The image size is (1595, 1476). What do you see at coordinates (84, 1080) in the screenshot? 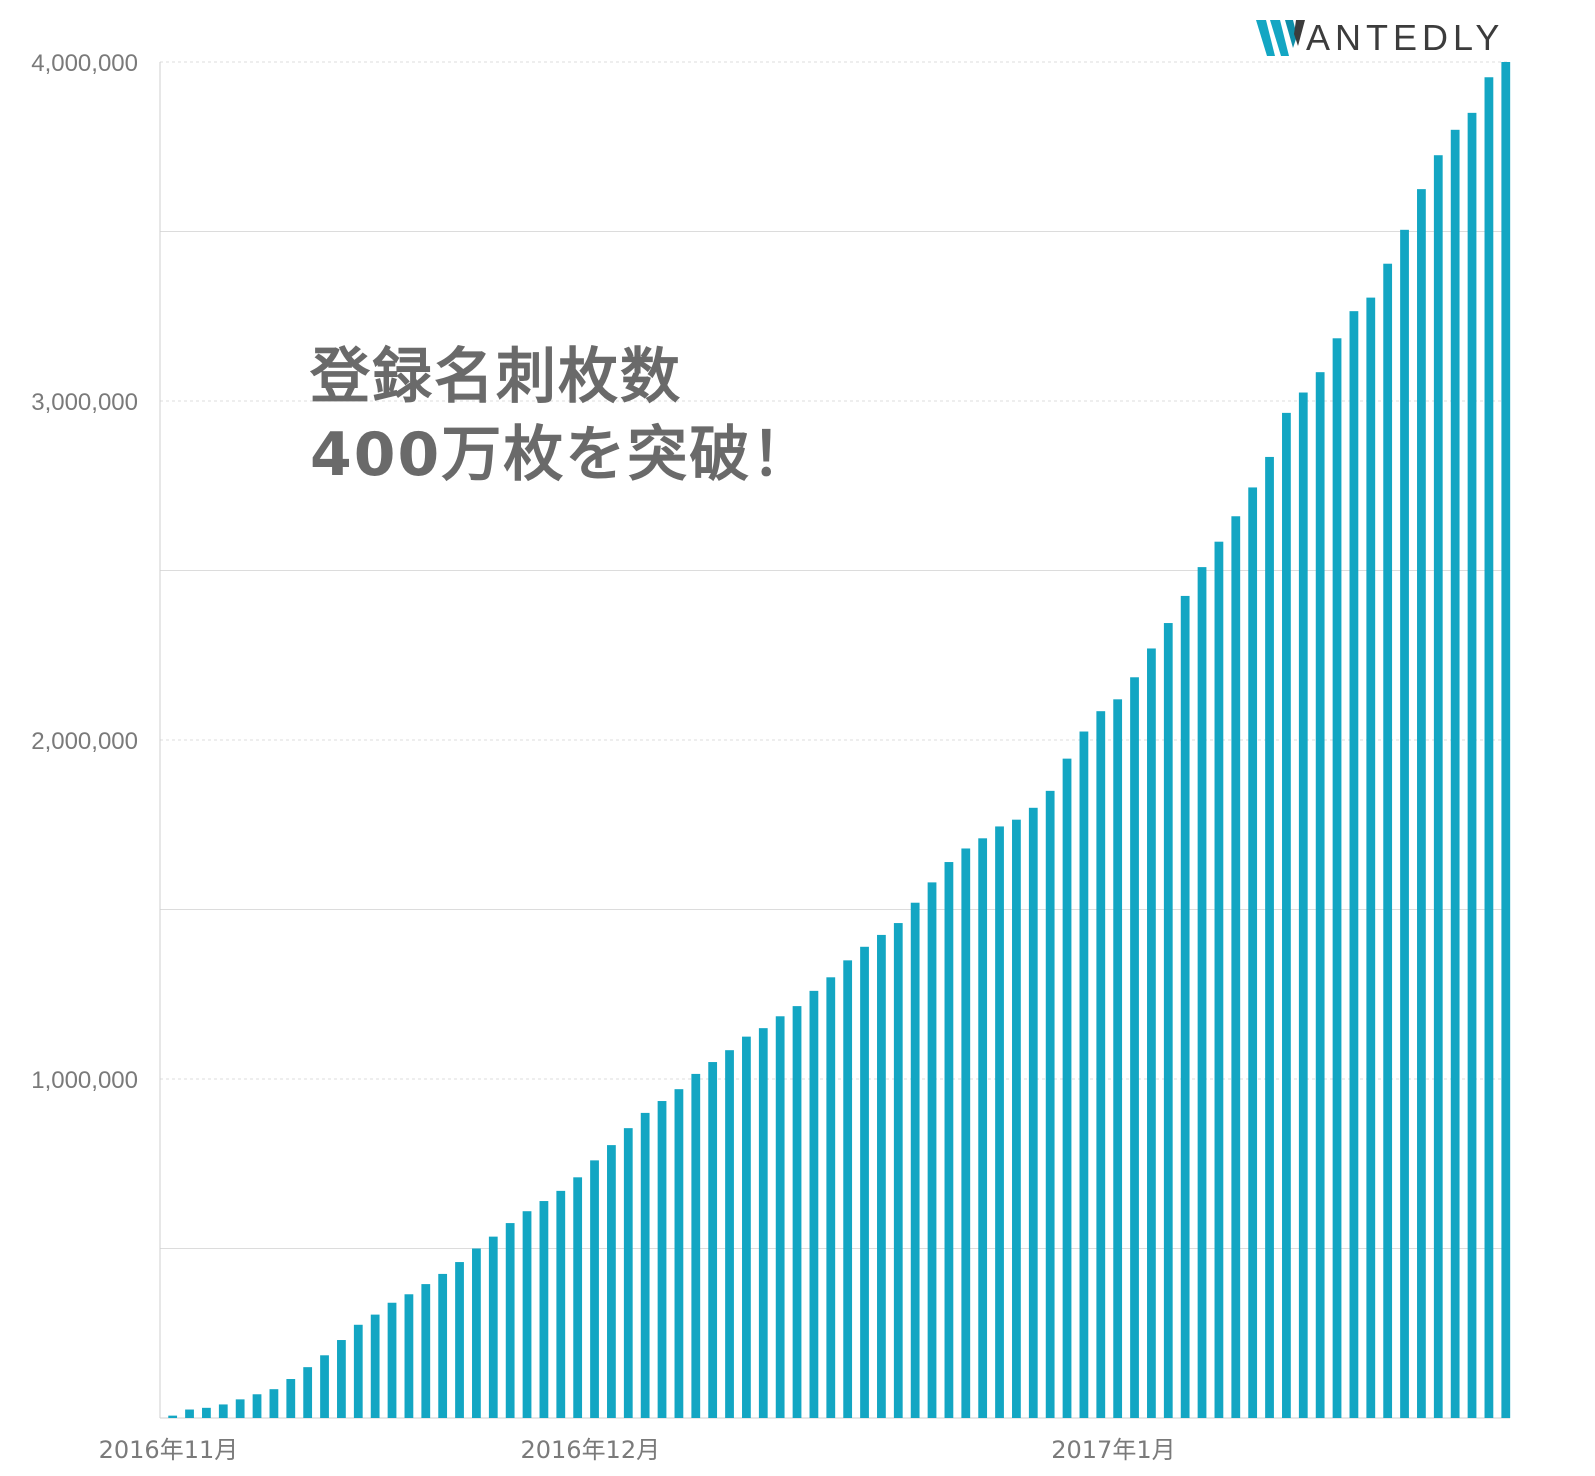
I see `y-tick-label: 1,000,000` at bounding box center [84, 1080].